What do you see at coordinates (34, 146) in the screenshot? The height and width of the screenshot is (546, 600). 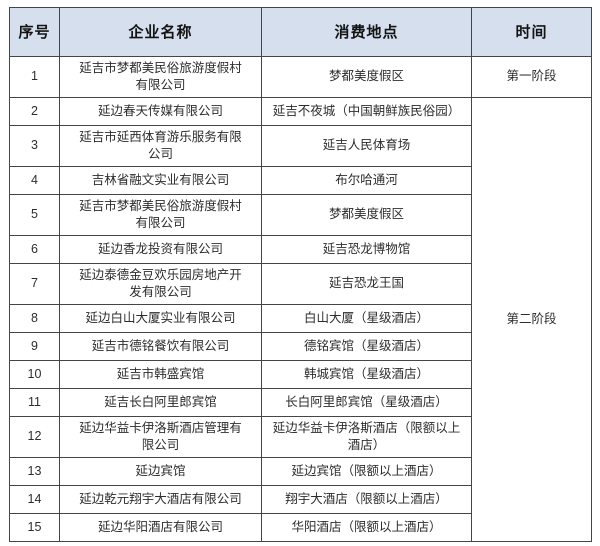 I see `cell-no: 3` at bounding box center [34, 146].